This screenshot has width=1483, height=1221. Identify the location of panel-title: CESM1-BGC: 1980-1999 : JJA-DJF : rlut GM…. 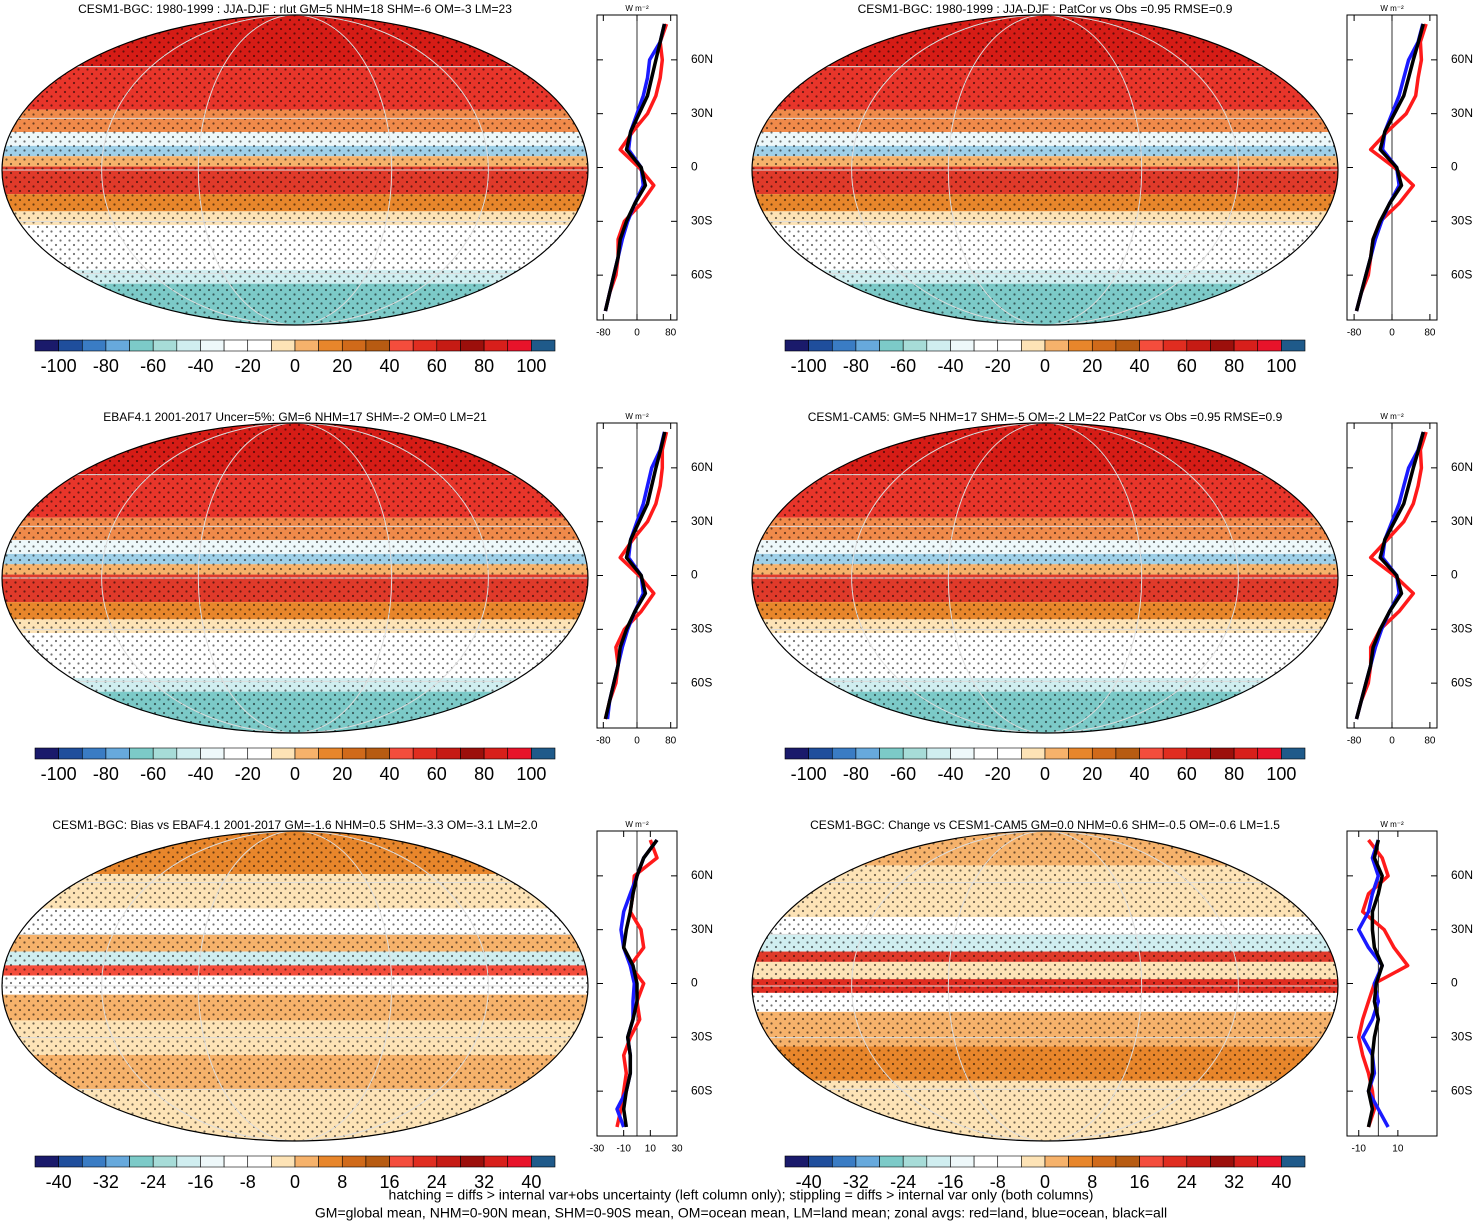
(295, 9).